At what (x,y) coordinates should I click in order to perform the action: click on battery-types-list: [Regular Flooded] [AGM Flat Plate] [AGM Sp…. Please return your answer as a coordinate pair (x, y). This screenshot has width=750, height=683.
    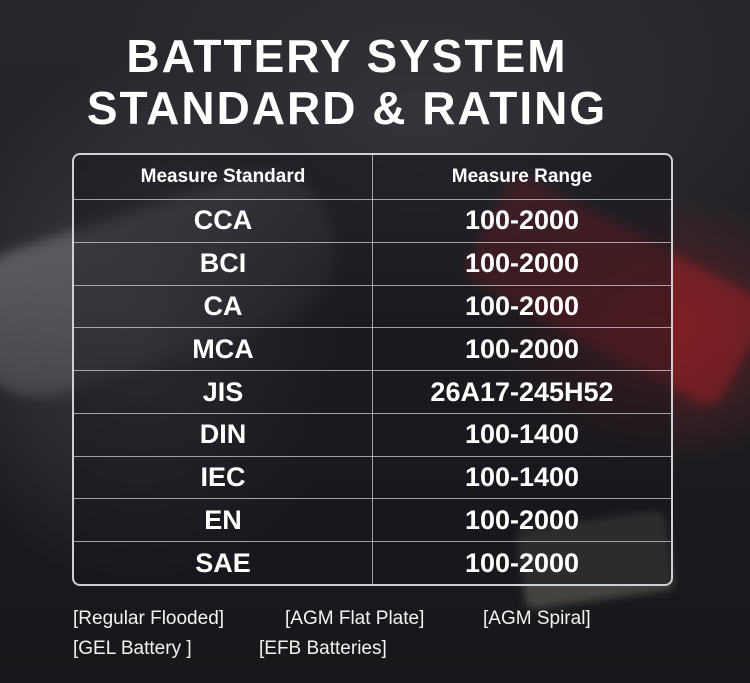
    Looking at the image, I should click on (332, 634).